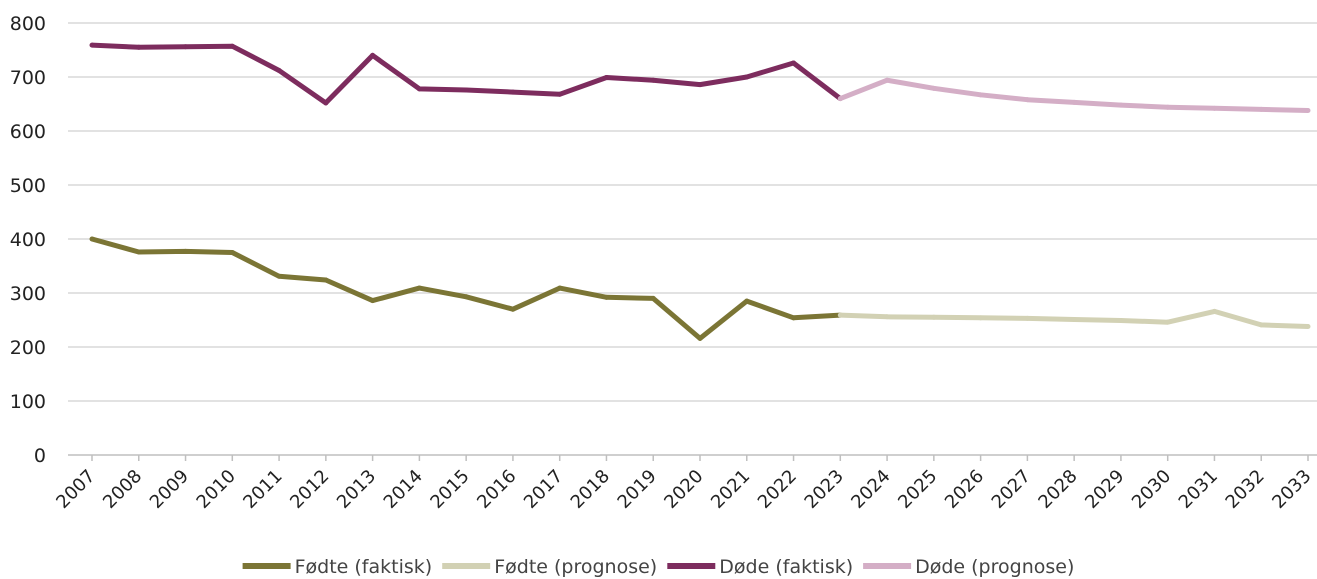 The width and height of the screenshot is (1317, 579). What do you see at coordinates (1011, 489) in the screenshot?
I see `x-tick-label: 2027` at bounding box center [1011, 489].